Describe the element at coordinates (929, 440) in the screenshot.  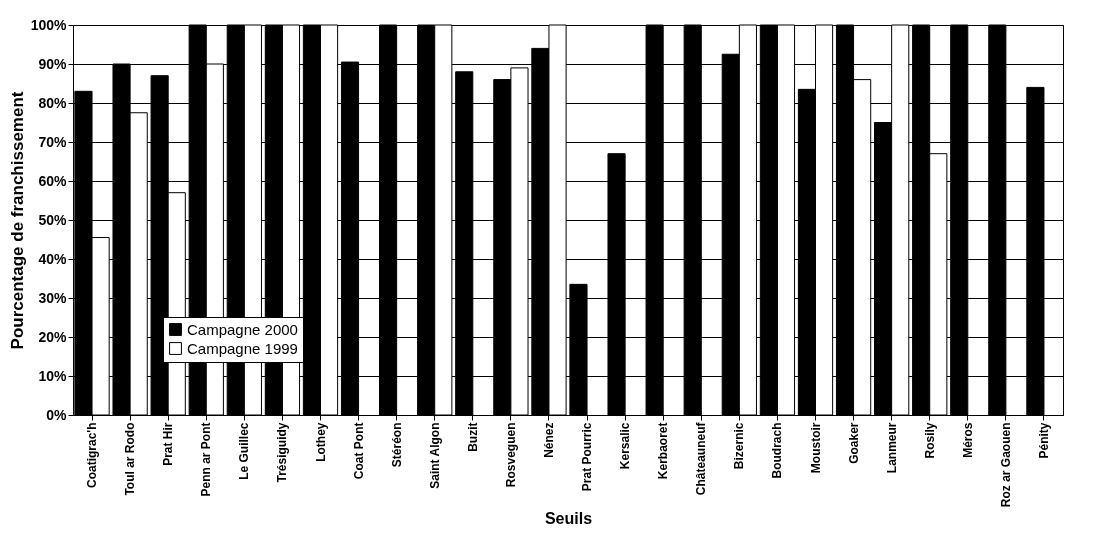
I see `x-tick-label: Rosily` at that location.